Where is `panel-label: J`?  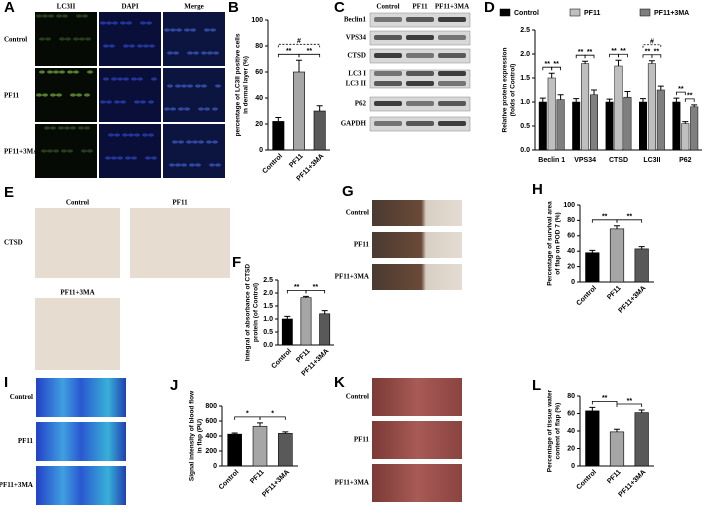 panel-label: J is located at coordinates (174, 385).